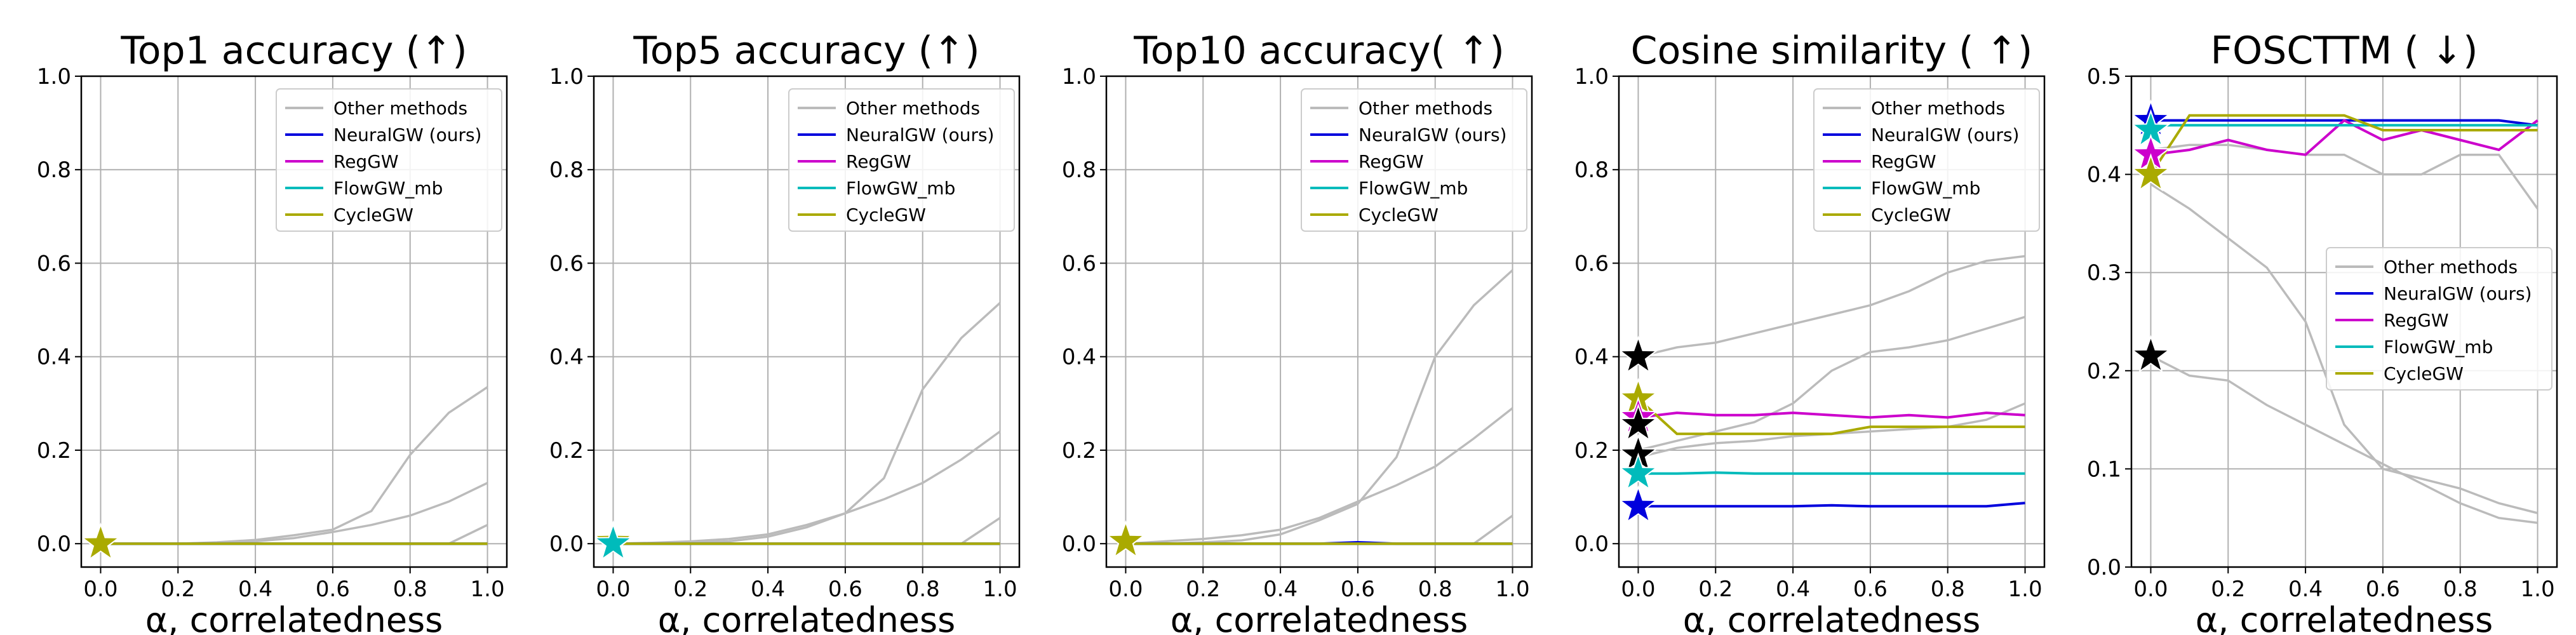 This screenshot has width=2576, height=635. What do you see at coordinates (2104, 77) in the screenshot?
I see `y-tick-label: 0.5` at bounding box center [2104, 77].